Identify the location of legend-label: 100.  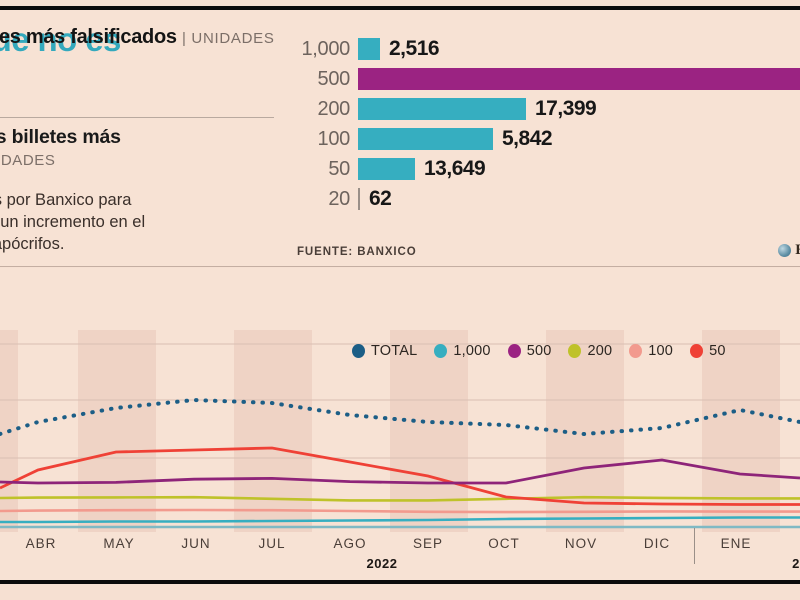
(661, 351).